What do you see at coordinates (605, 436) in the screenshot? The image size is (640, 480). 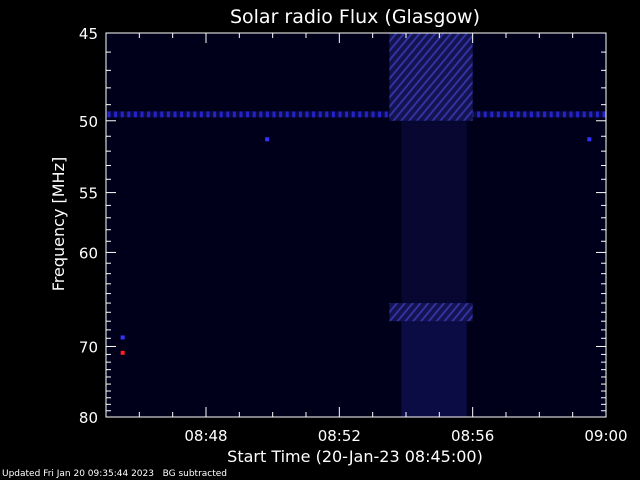 I see `x-tick-label: 09:00` at bounding box center [605, 436].